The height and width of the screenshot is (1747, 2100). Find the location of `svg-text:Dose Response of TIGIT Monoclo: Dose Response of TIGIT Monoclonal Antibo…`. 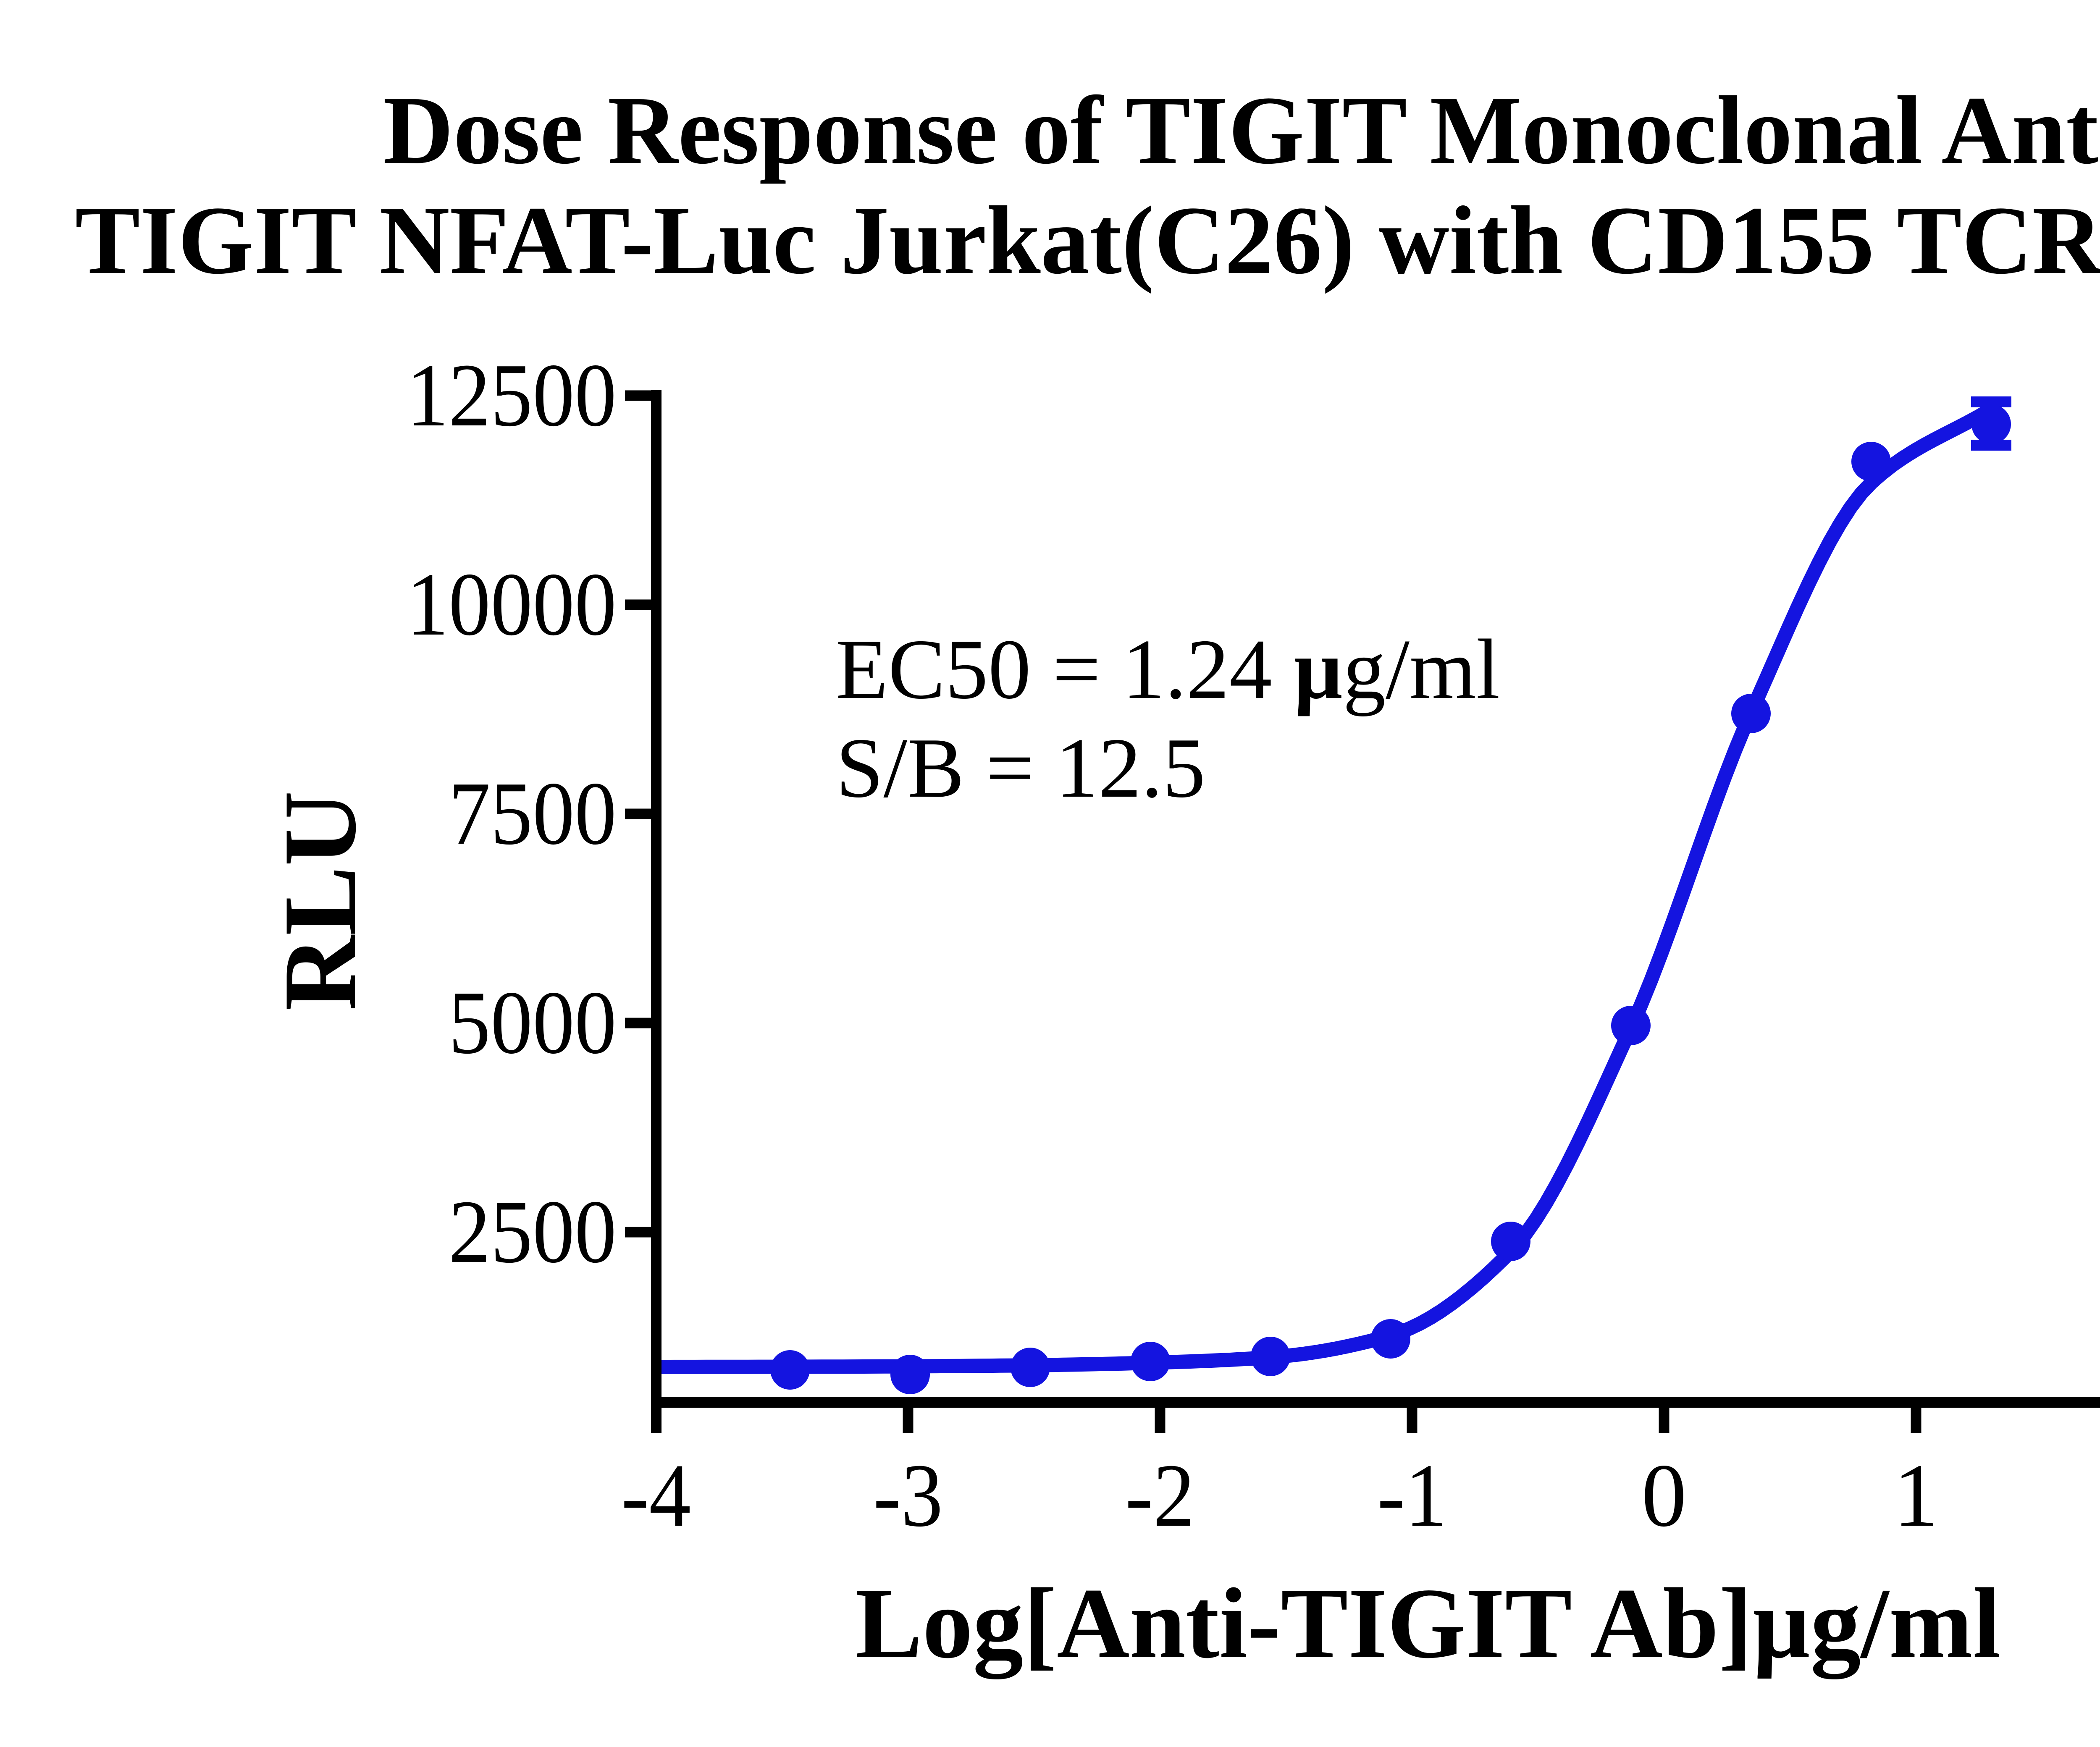

svg-text:Dose Response of TIGIT Monoclo: Dose Response of TIGIT Monoclonal Antibo… is located at coordinates (1241, 130).